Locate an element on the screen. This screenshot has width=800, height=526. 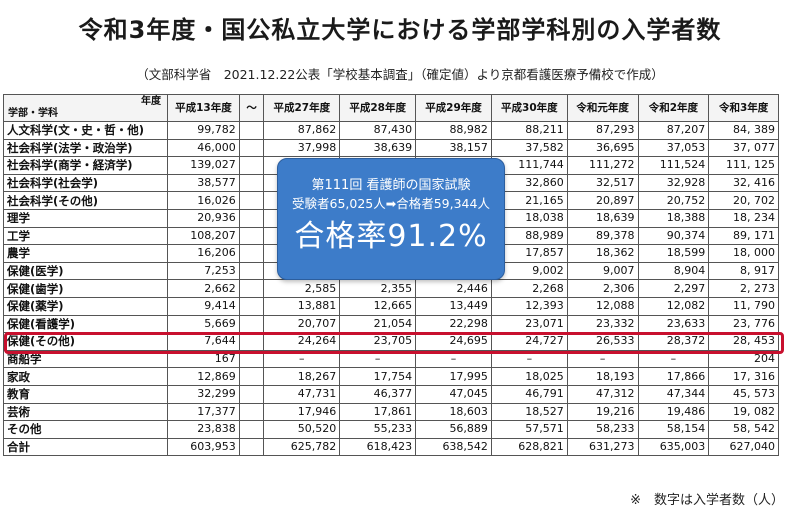
value-cell: 24,727 is located at coordinates (529, 341).